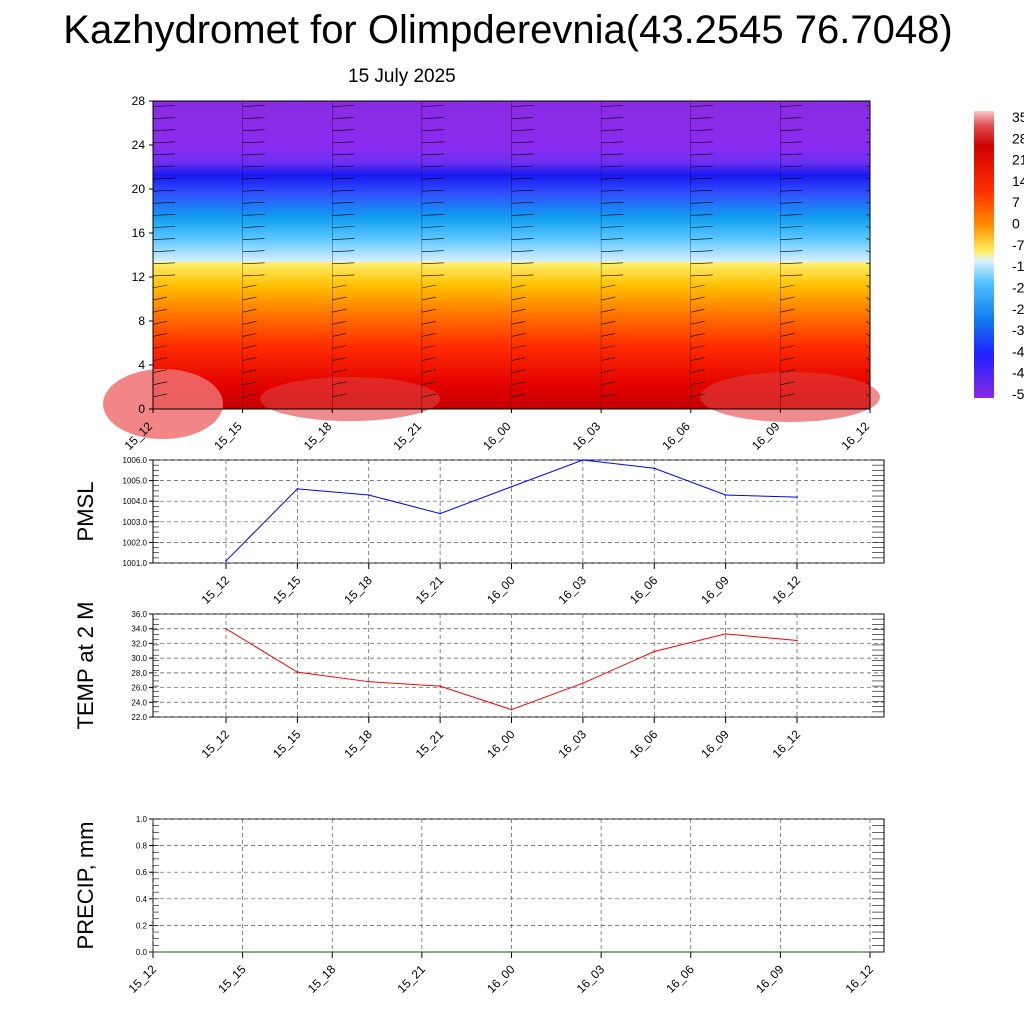 The image size is (1024, 1024). I want to click on y-tick-label: 0.2, so click(142, 925).